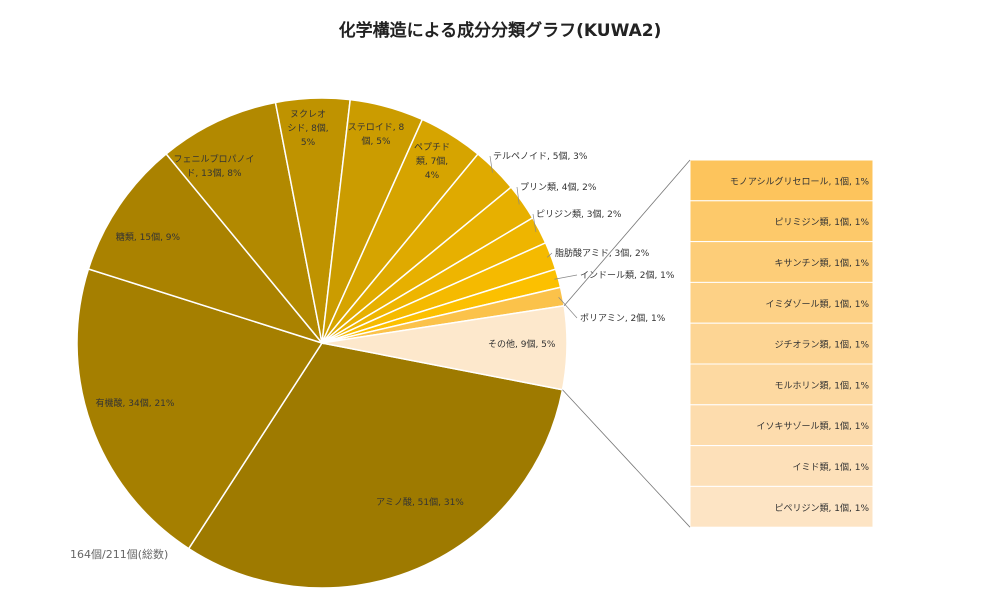 This screenshot has width=1000, height=600. I want to click on slice-label: テルペノイド, 5個, 3%, so click(540, 156).